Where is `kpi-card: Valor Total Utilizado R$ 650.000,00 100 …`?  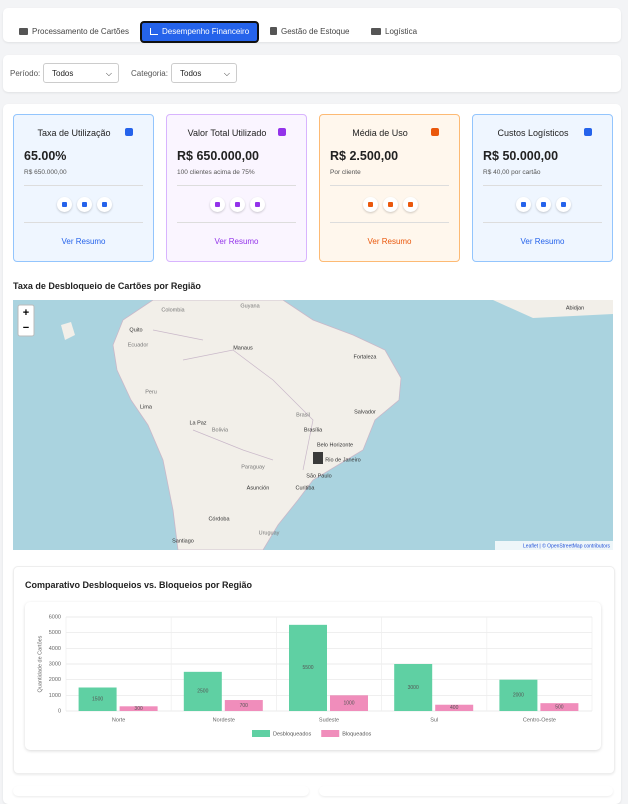 kpi-card: Valor Total Utilizado R$ 650.000,00 100 … is located at coordinates (236, 188).